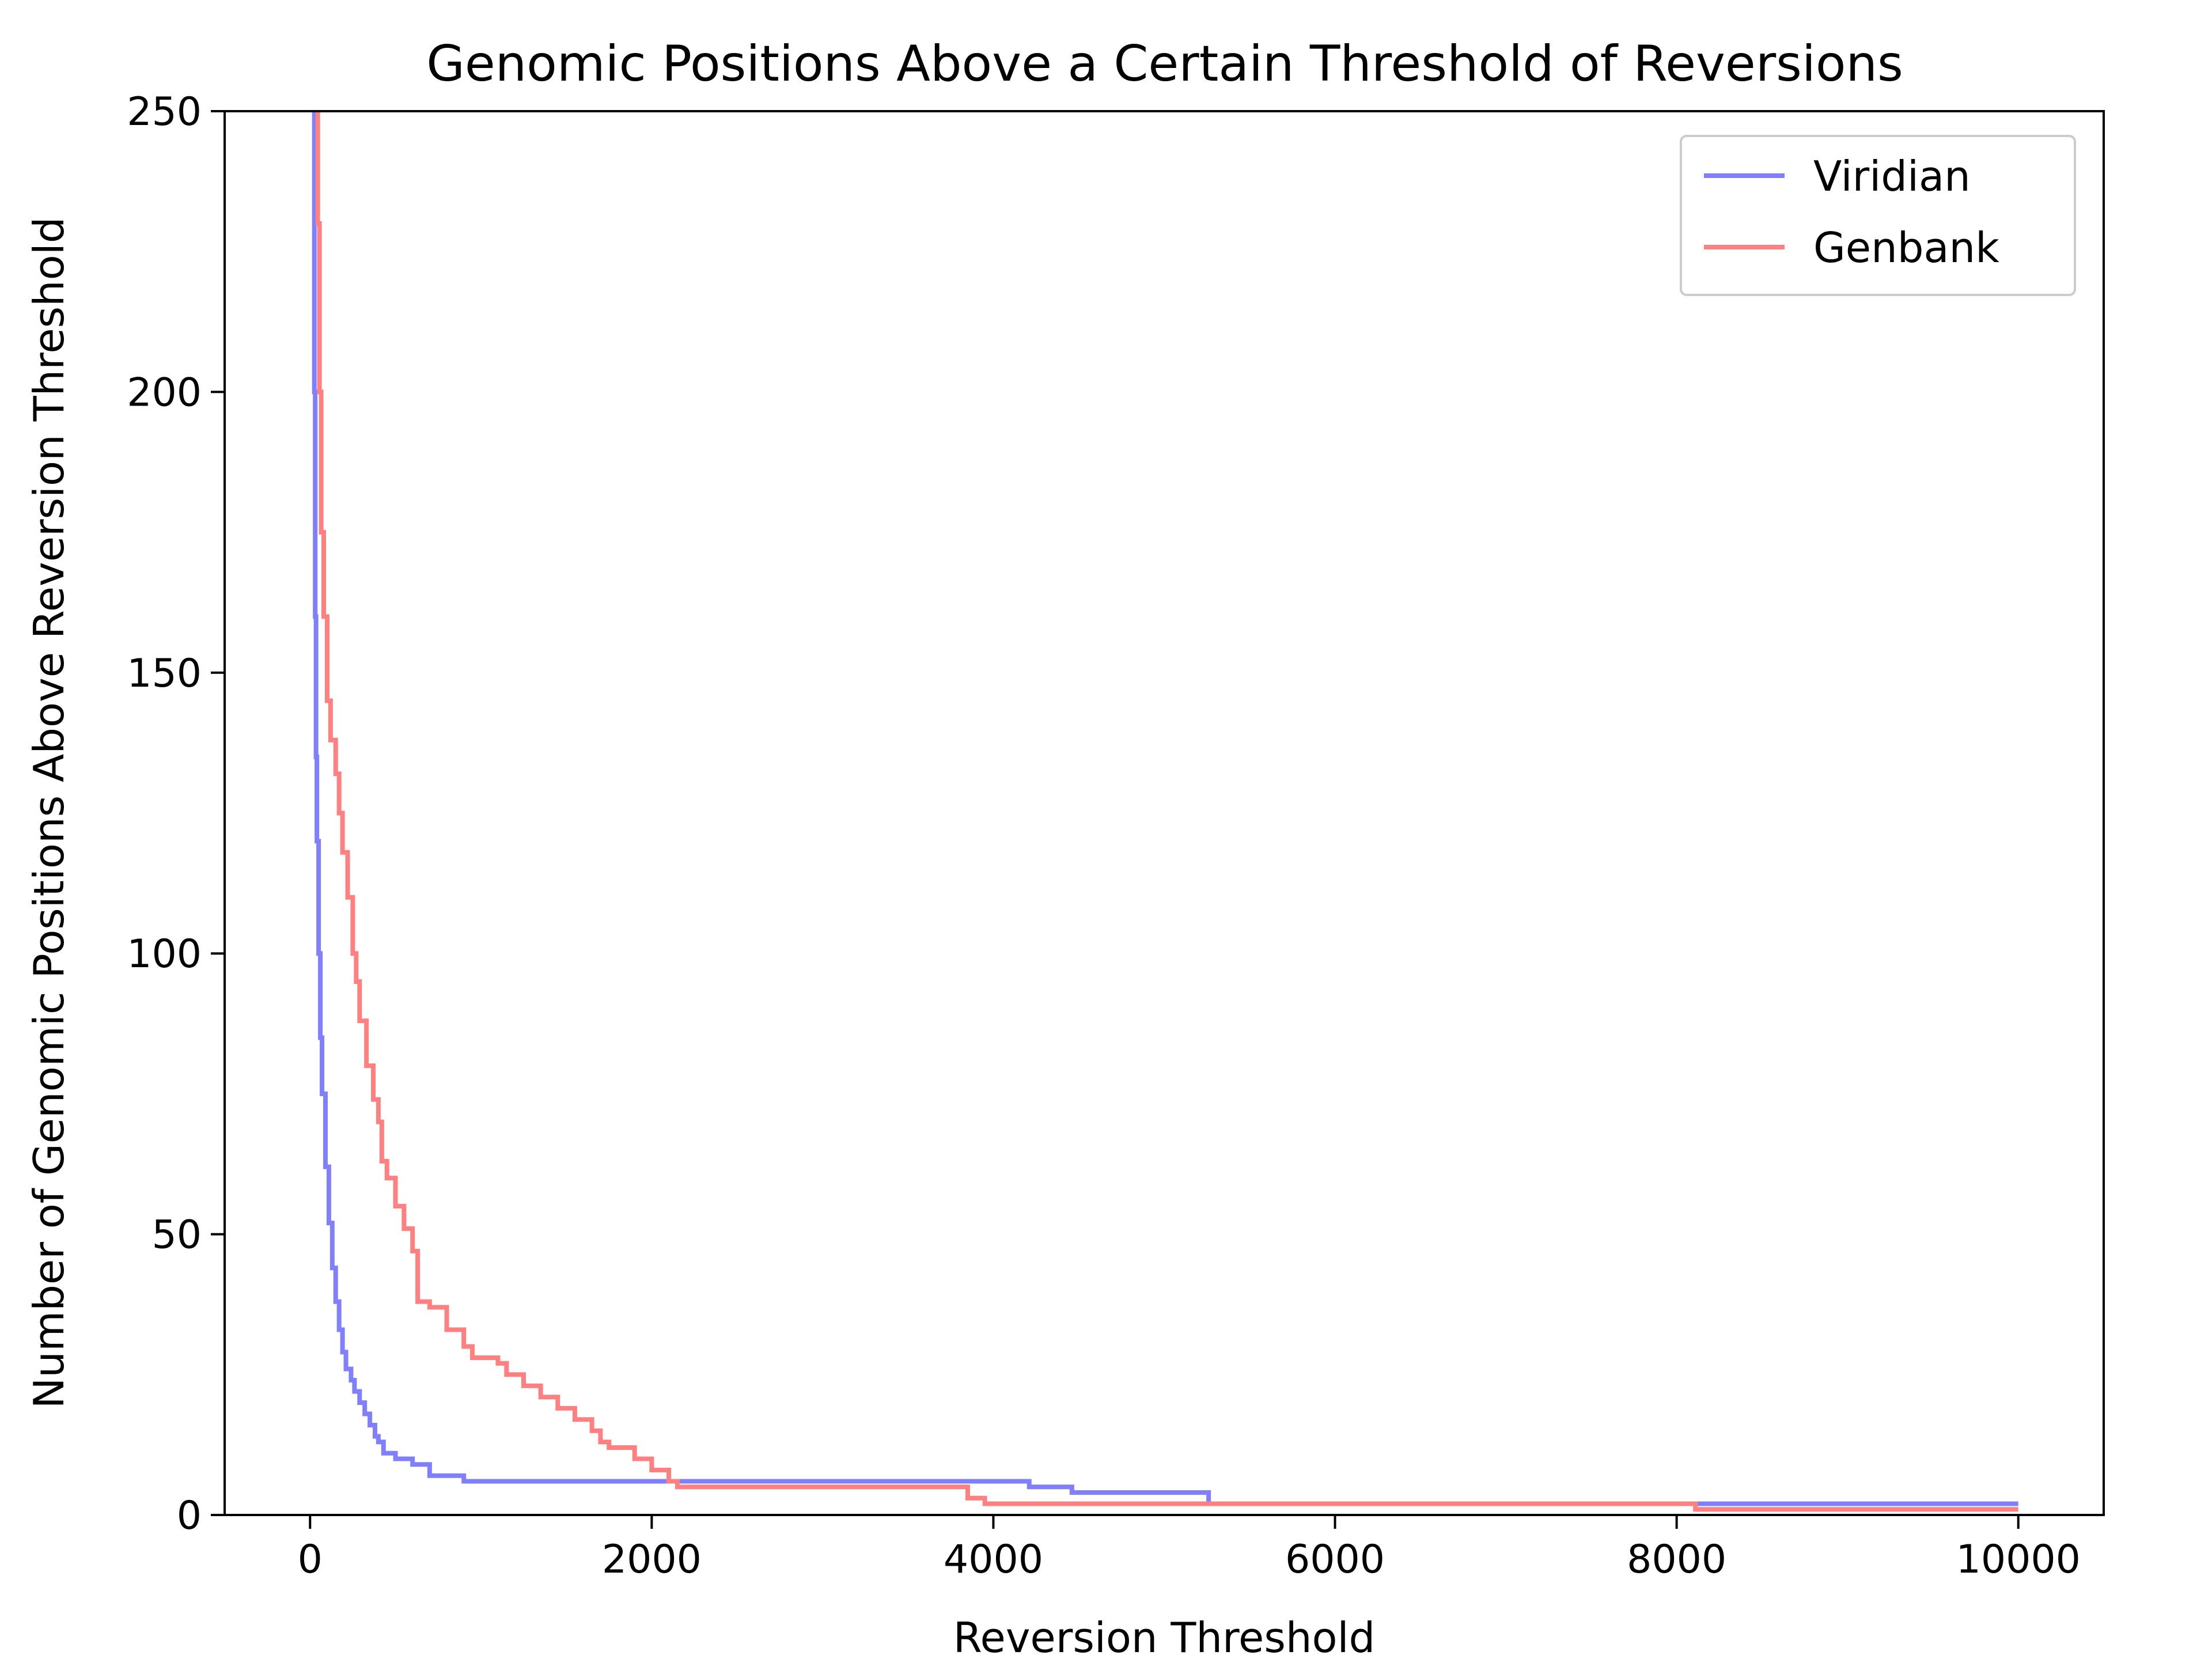 Image resolution: width=2212 pixels, height=1659 pixels. What do you see at coordinates (164, 392) in the screenshot?
I see `y-tick-label: 200` at bounding box center [164, 392].